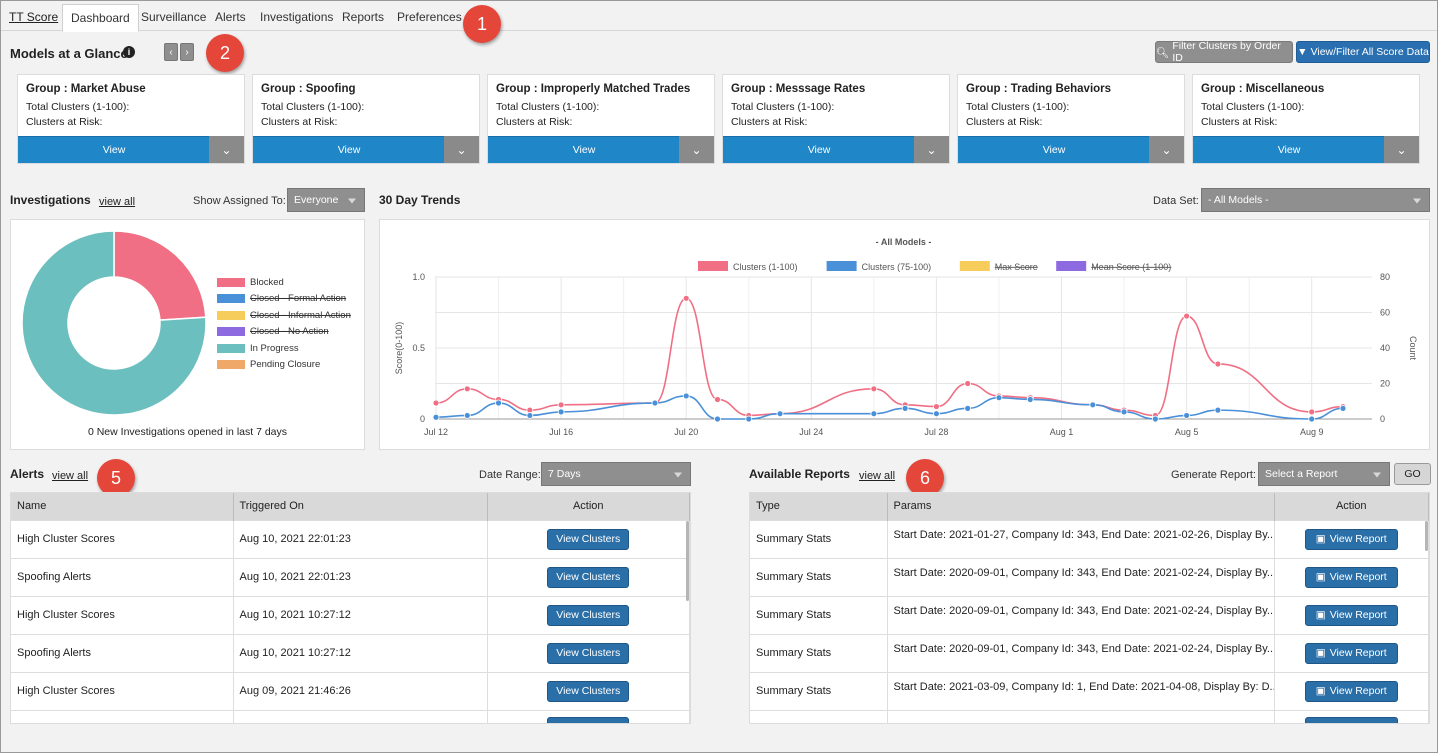 This screenshot has height=753, width=1438. I want to click on column-header-params: Params, so click(1081, 506).